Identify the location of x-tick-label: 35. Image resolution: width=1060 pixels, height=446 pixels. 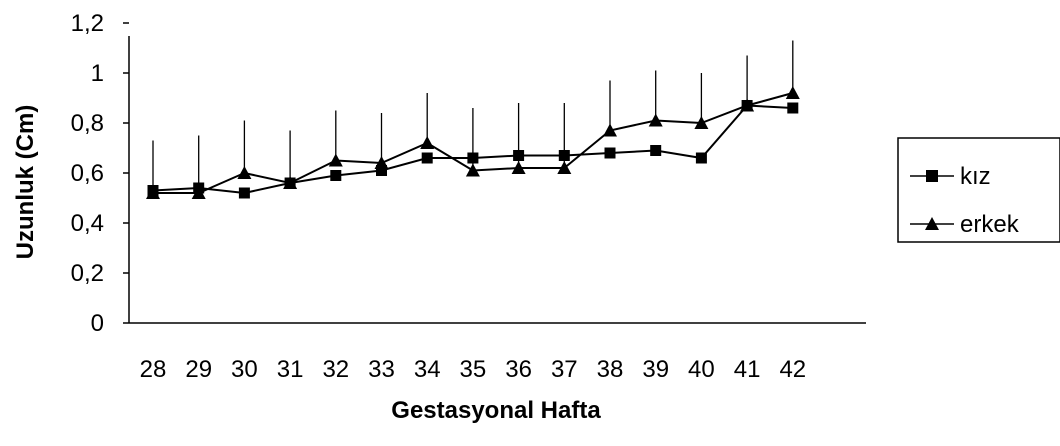
(473, 369).